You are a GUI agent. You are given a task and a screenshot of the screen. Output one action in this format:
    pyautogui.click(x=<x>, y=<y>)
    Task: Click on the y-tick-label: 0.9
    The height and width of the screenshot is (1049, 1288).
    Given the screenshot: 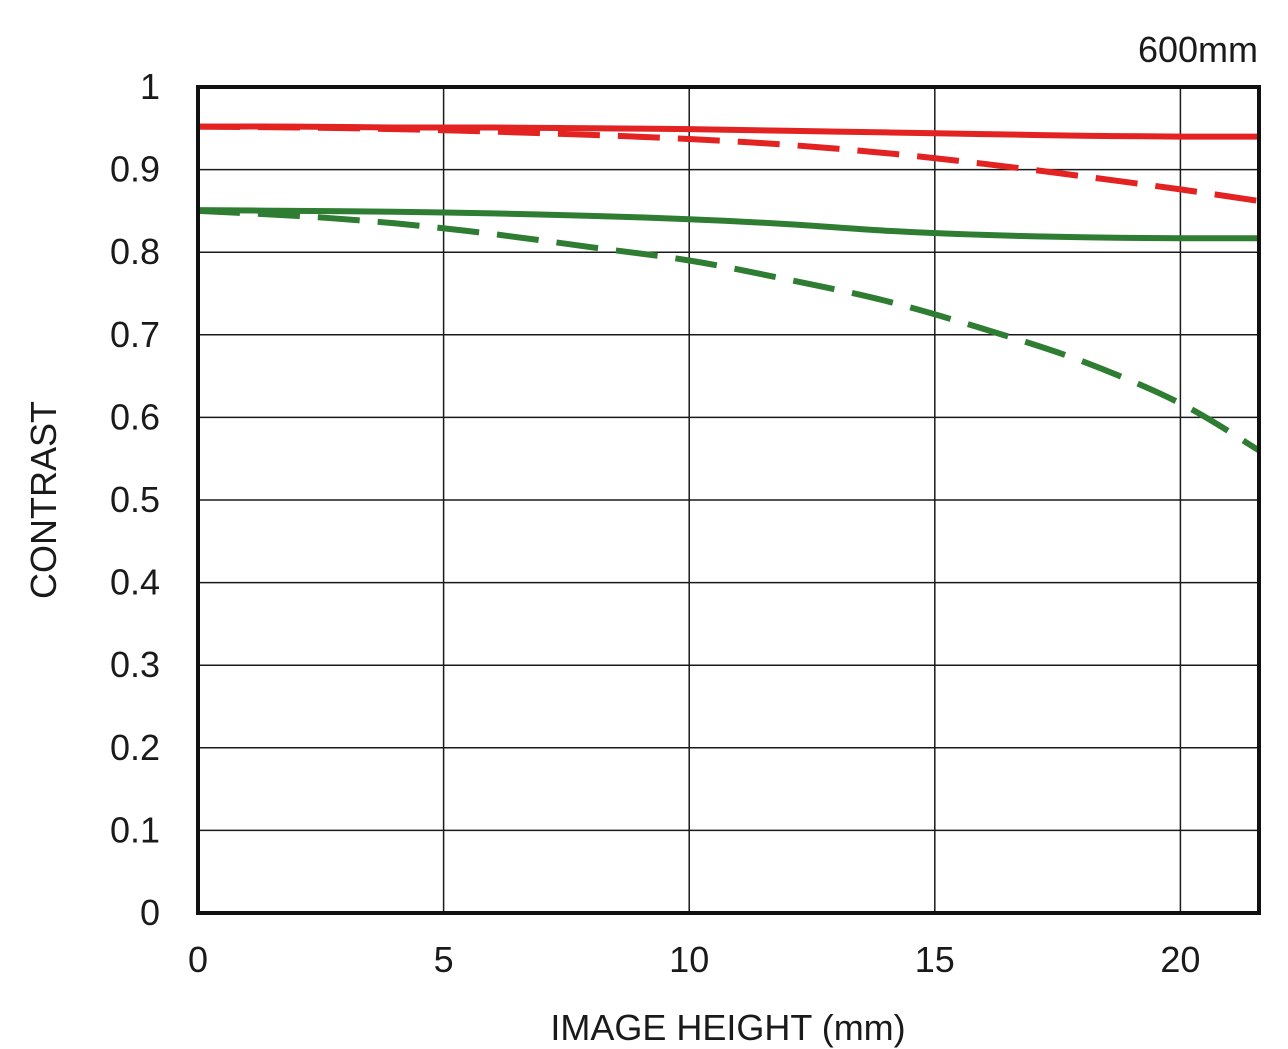 What is the action you would take?
    pyautogui.click(x=135, y=169)
    